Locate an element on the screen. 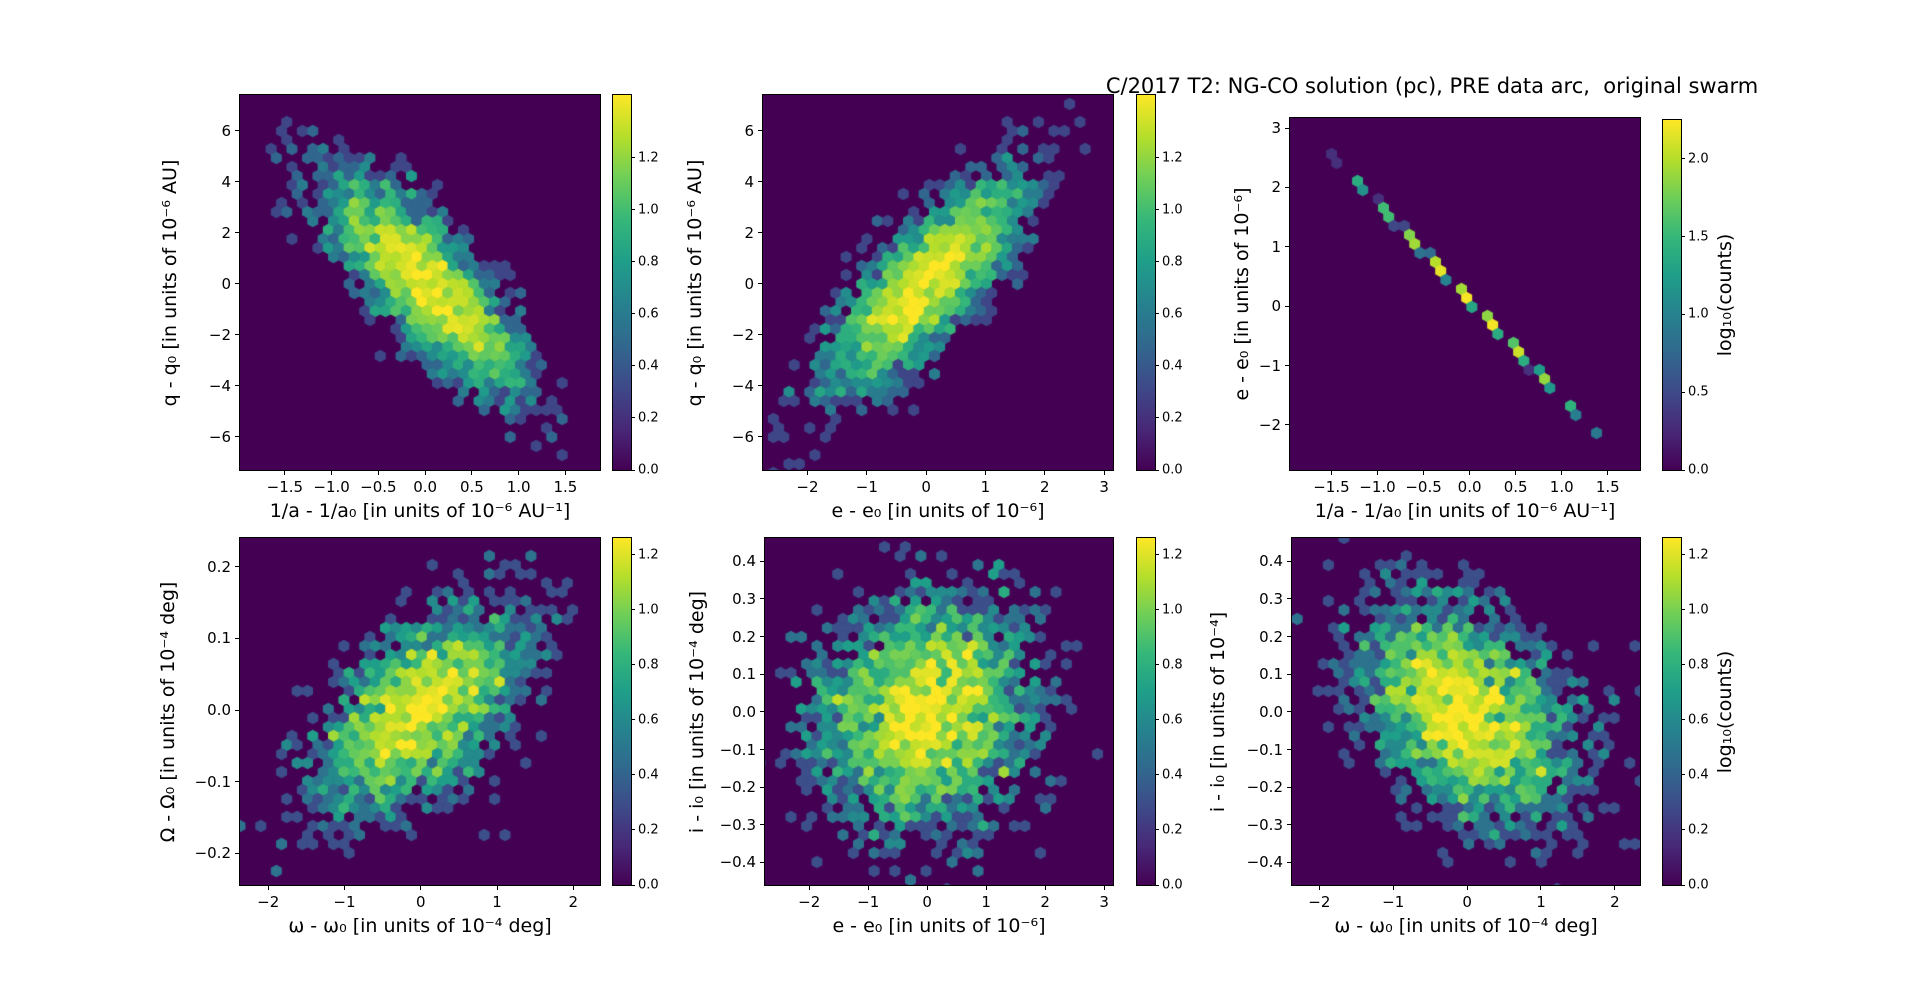 The height and width of the screenshot is (997, 1920). y-tick-label: −0.3 is located at coordinates (1264, 824).